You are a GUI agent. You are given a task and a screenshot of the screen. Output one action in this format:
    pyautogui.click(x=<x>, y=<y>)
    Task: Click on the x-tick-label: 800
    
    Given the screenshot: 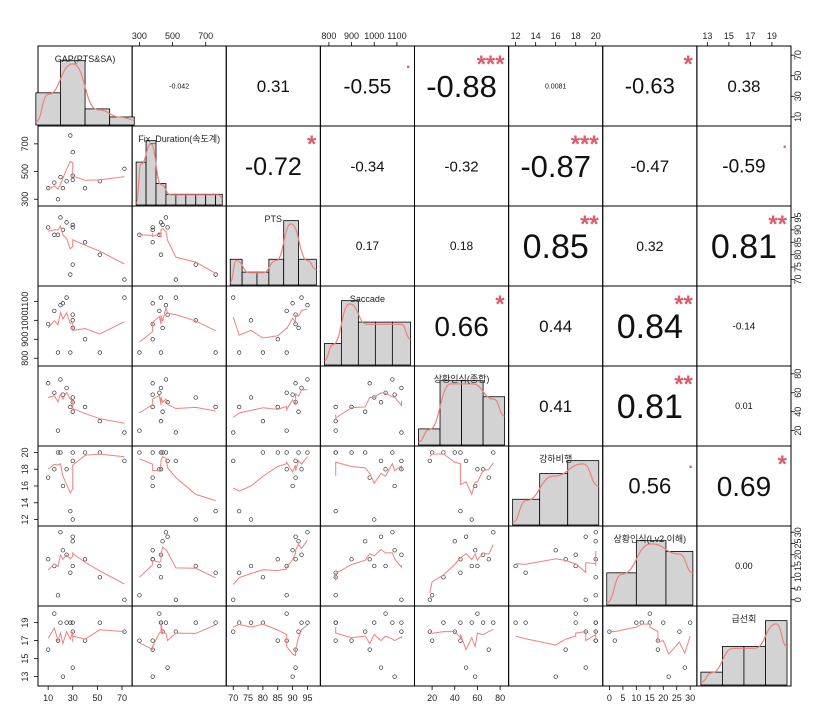 What is the action you would take?
    pyautogui.click(x=328, y=36)
    